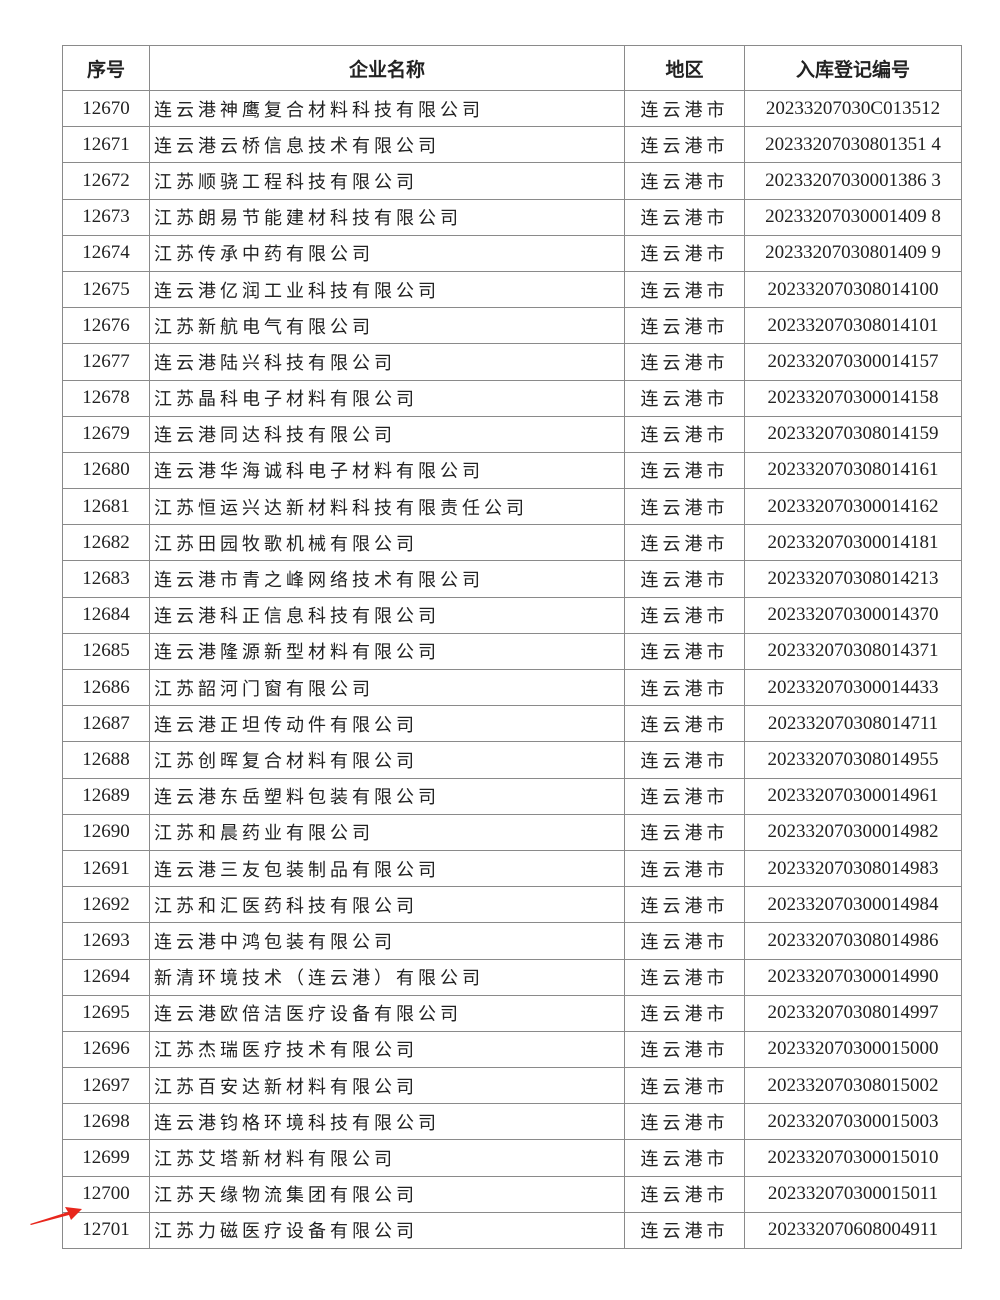  I want to click on table-row: 12698 连云港钧格环境科技有限公司 连云港市 202332070300015003, so click(512, 1122).